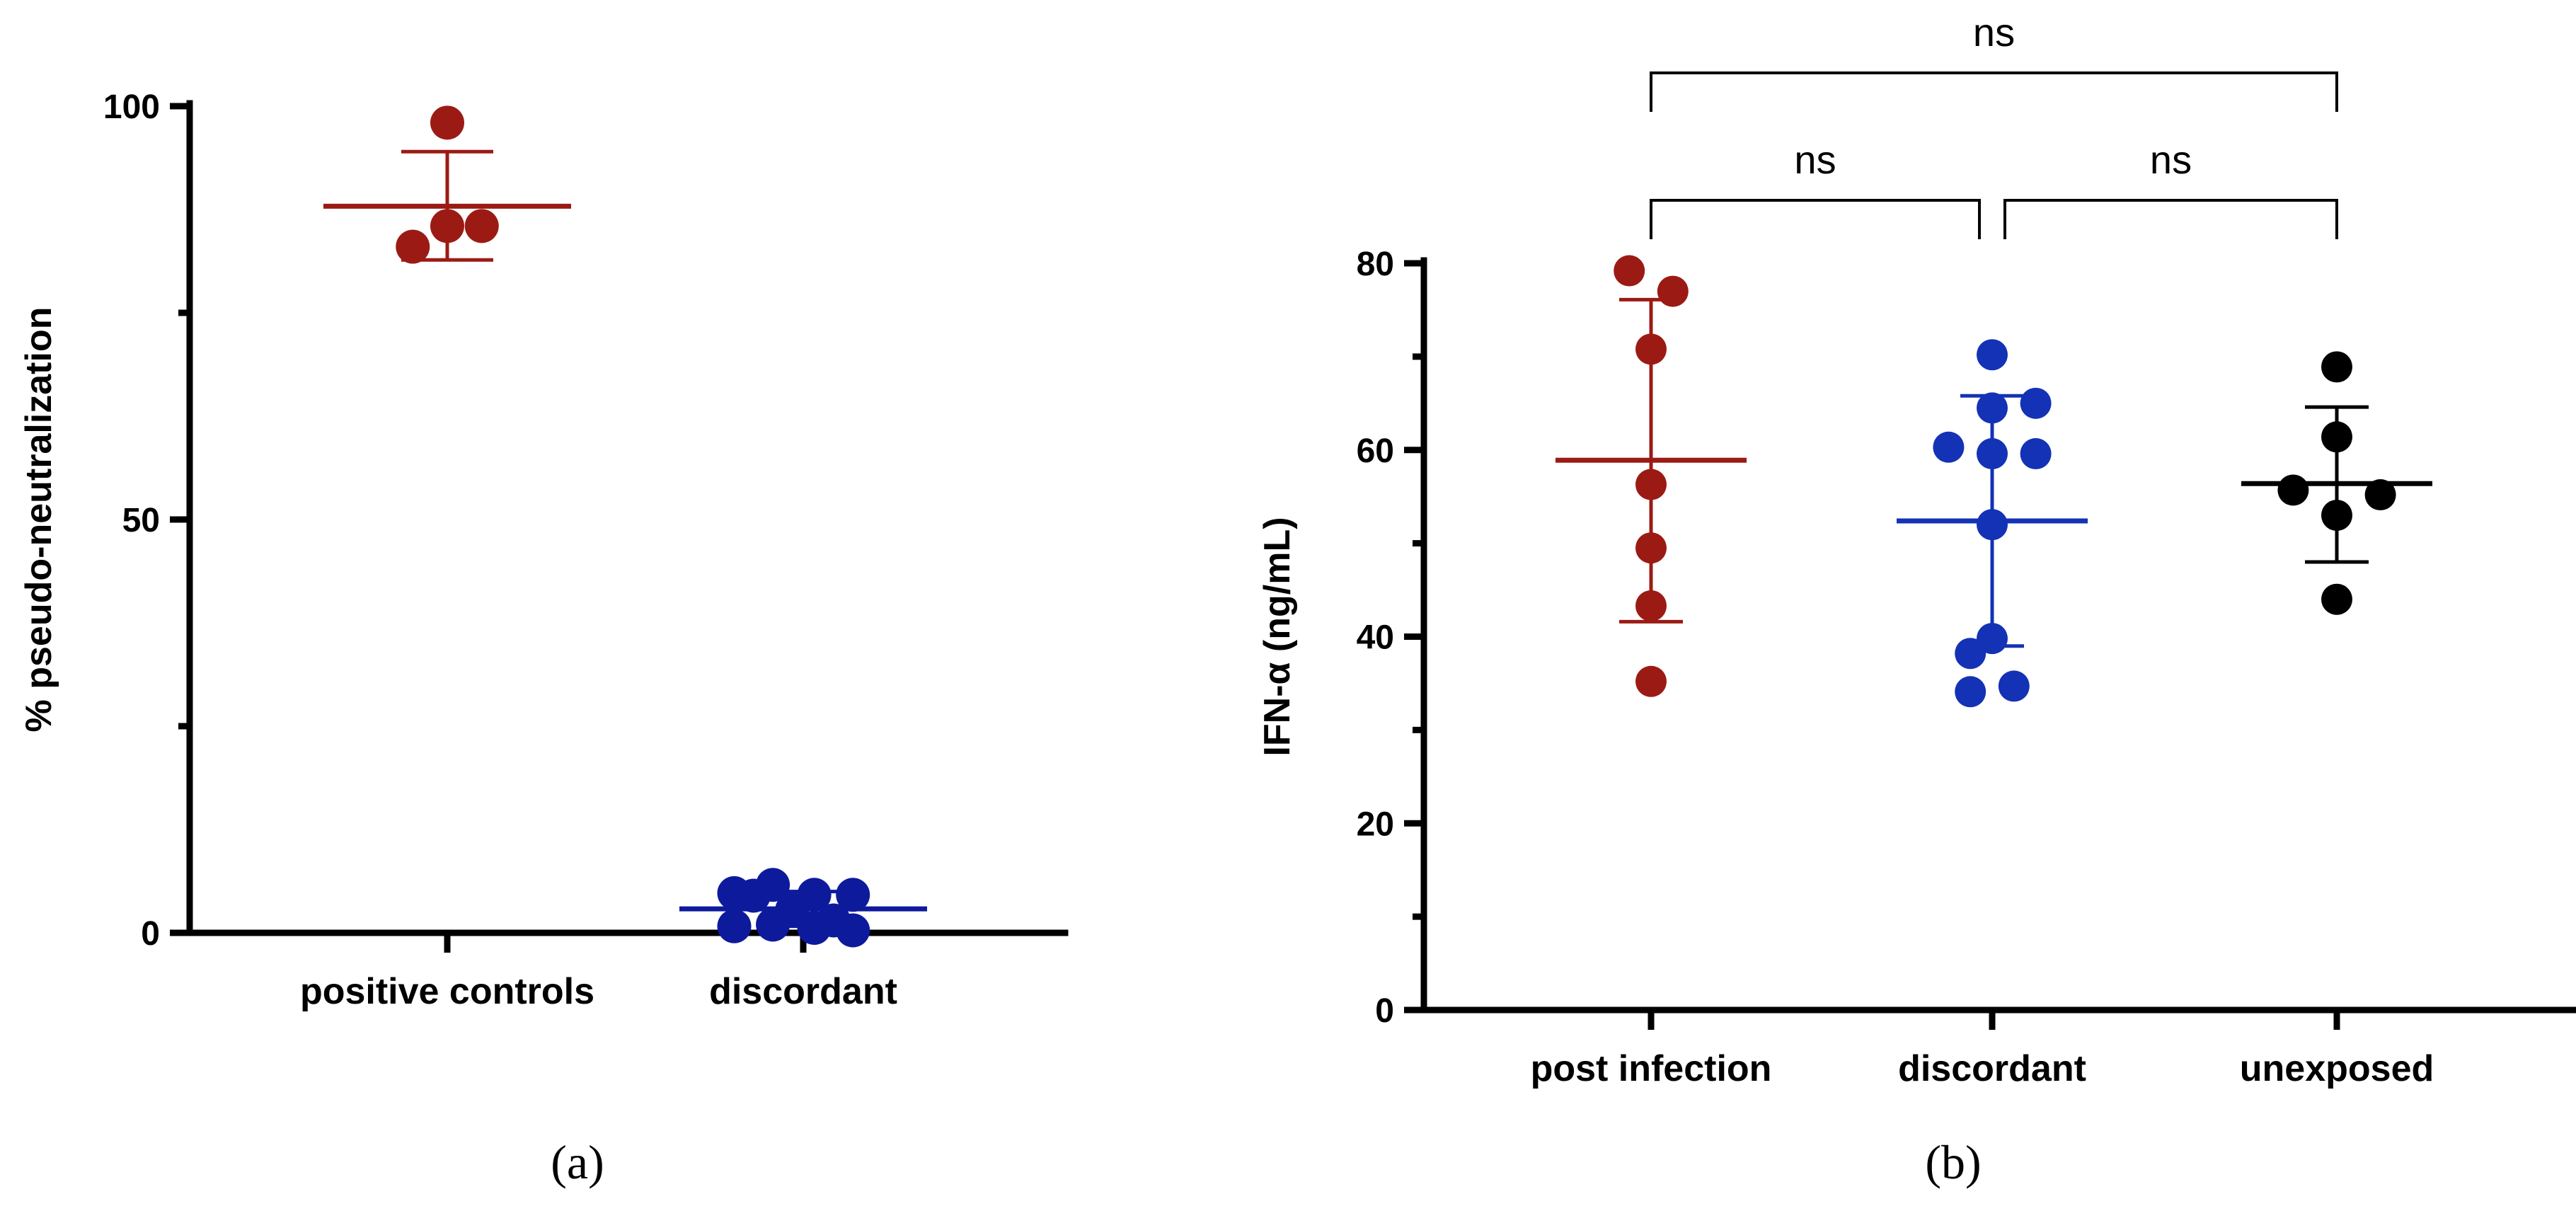 This screenshot has height=1211, width=2576. I want to click on x-category-label: post infection, so click(1651, 1068).